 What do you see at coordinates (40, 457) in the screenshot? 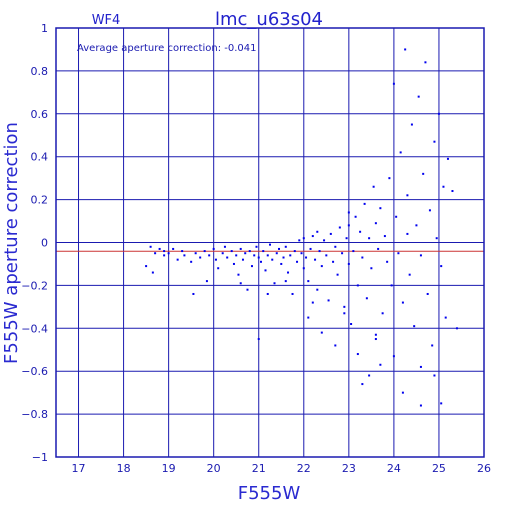
I see `y-tick-label: −1` at bounding box center [40, 457].